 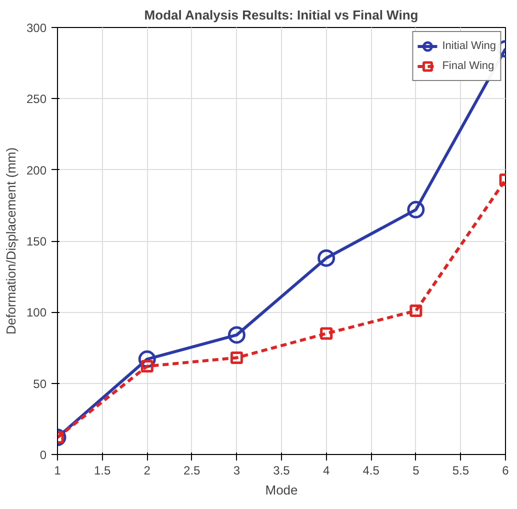 What do you see at coordinates (36, 241) in the screenshot?
I see `y-tick-label: 150` at bounding box center [36, 241].